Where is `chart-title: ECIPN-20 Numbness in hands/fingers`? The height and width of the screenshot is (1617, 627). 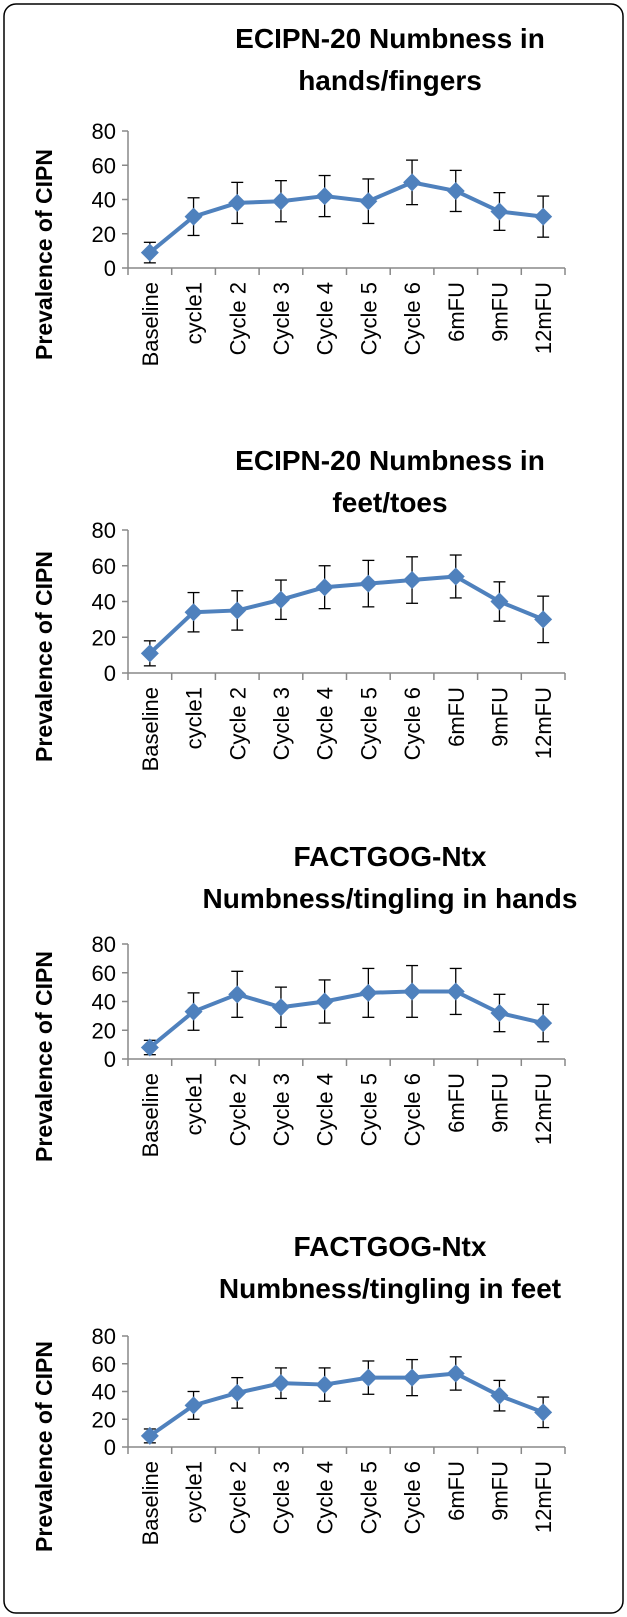 chart-title: ECIPN-20 Numbness in hands/fingers is located at coordinates (390, 59).